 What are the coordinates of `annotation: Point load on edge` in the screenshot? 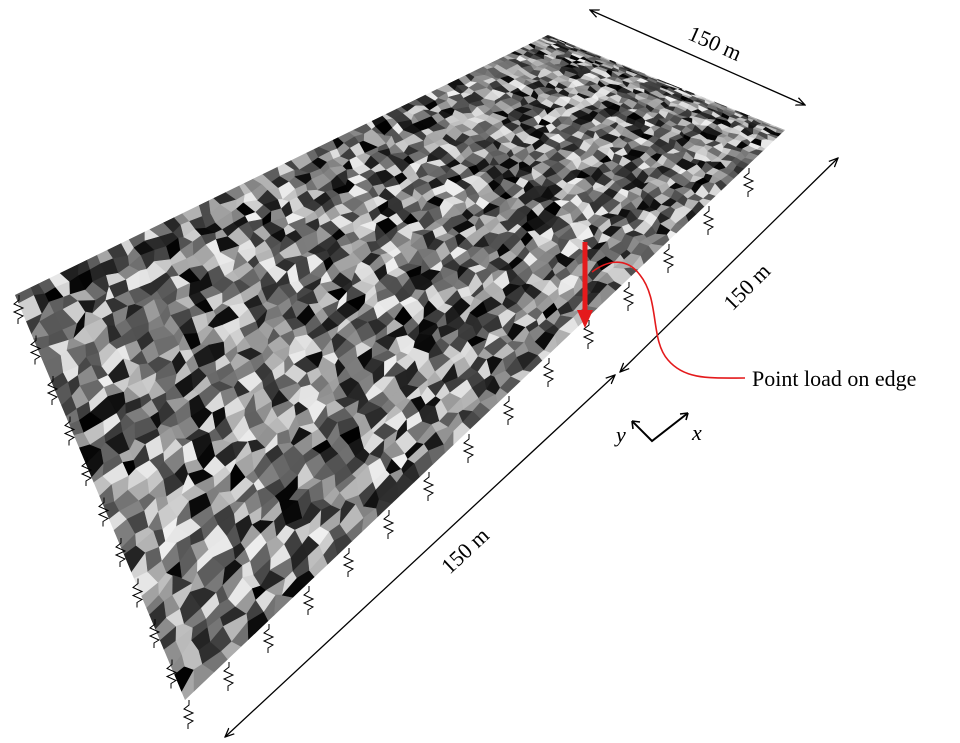 It's located at (834, 378).